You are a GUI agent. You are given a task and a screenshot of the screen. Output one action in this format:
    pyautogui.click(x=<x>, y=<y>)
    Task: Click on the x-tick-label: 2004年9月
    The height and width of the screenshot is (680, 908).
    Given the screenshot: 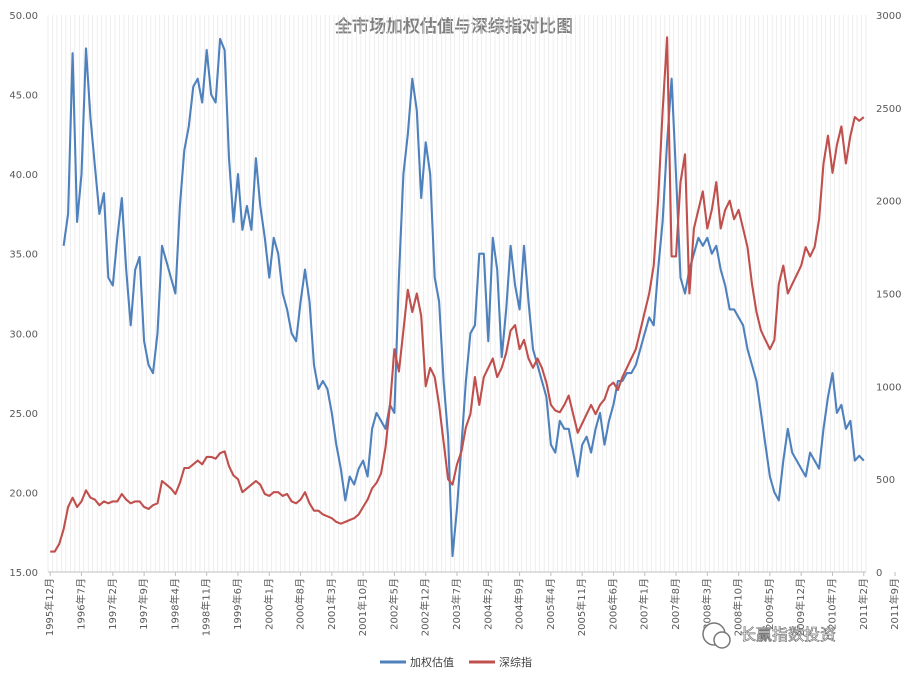 What is the action you would take?
    pyautogui.click(x=519, y=604)
    